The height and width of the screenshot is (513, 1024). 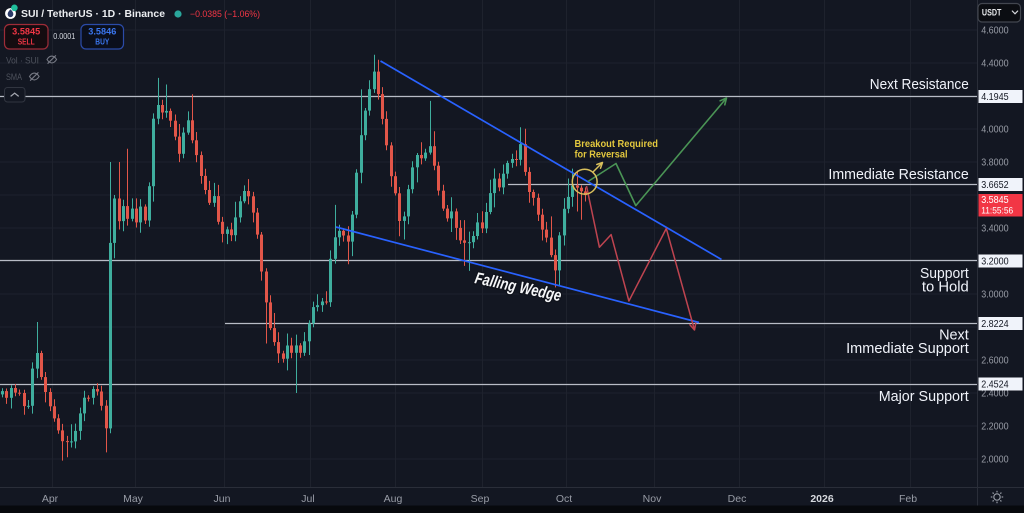 I want to click on svg-text: 2026, so click(x=822, y=499).